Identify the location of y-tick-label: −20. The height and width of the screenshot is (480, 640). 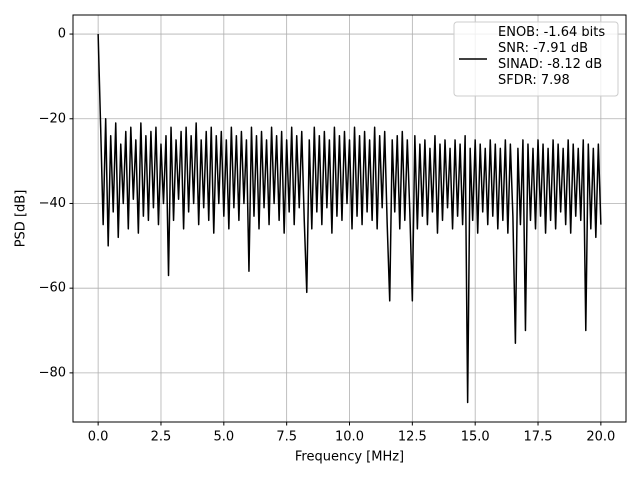
(52, 118).